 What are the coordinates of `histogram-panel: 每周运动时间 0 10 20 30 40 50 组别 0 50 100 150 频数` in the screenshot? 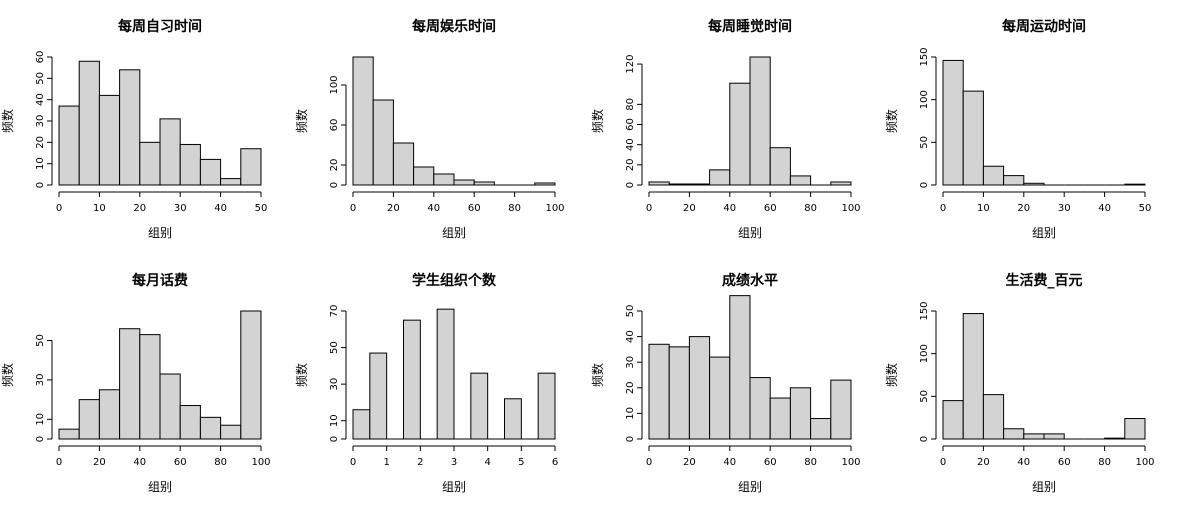 It's located at (1017, 129).